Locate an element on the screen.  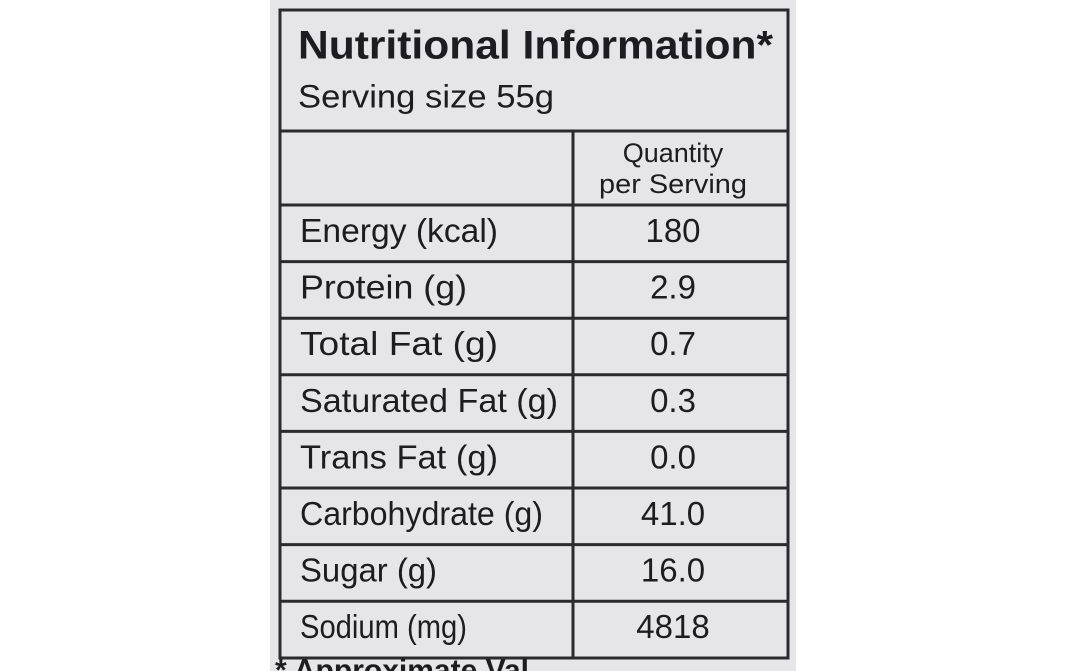
nutrient-label: Saturated Fat (g) is located at coordinates (429, 400).